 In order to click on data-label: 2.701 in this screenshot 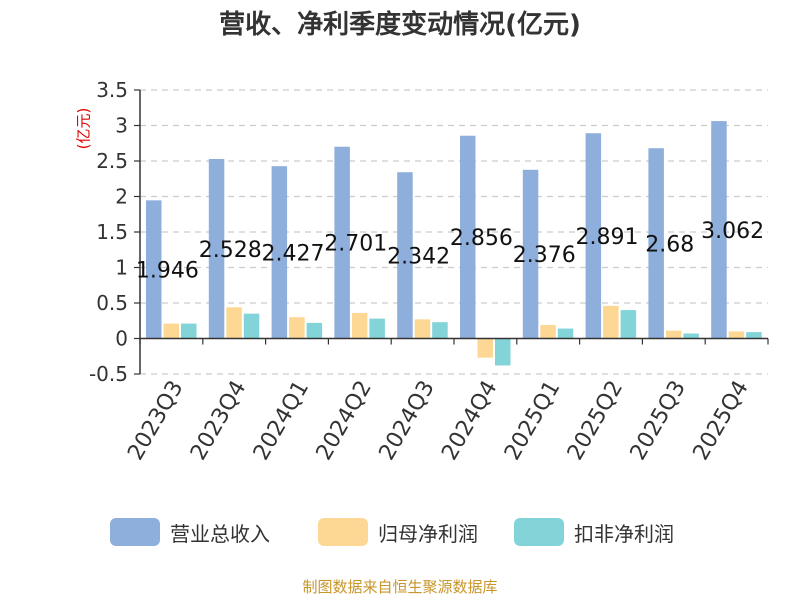, I will do `click(355, 244)`.